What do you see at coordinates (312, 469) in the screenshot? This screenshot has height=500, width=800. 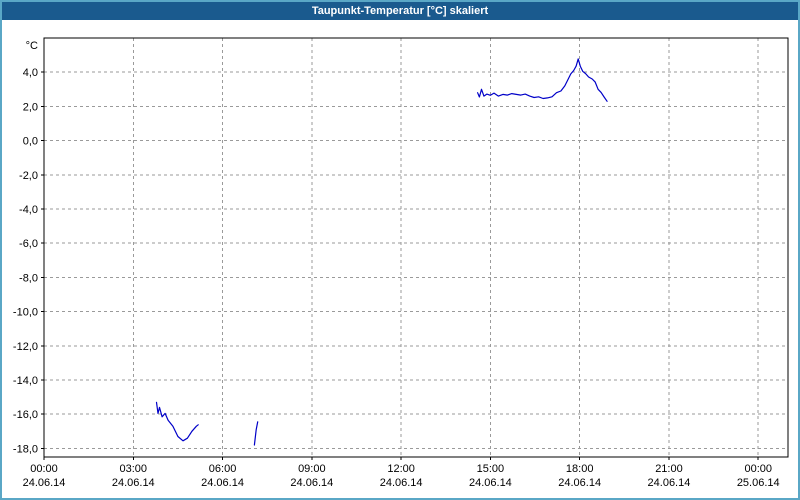 I see `x-axis-time-label: 09:00` at bounding box center [312, 469].